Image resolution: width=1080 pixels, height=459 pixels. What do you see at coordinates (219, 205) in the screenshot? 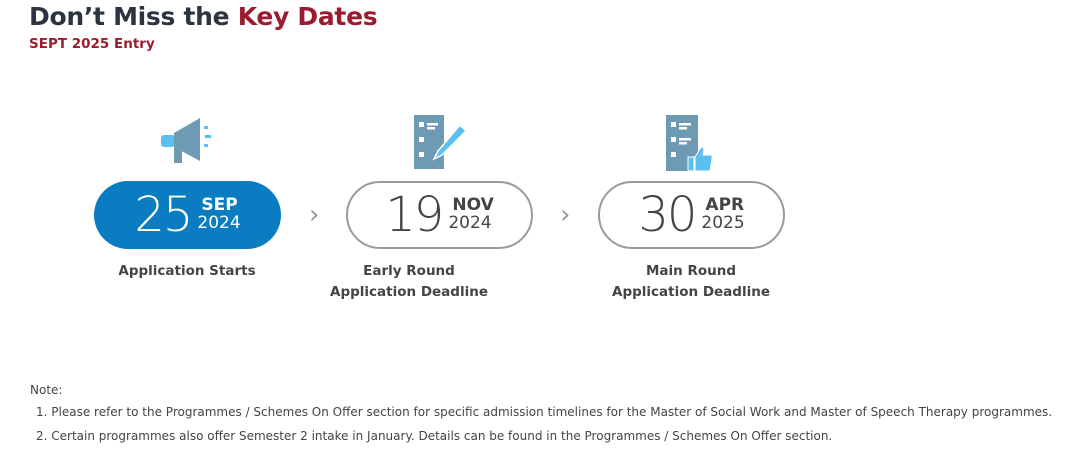
I see `date-month: SEP` at bounding box center [219, 205].